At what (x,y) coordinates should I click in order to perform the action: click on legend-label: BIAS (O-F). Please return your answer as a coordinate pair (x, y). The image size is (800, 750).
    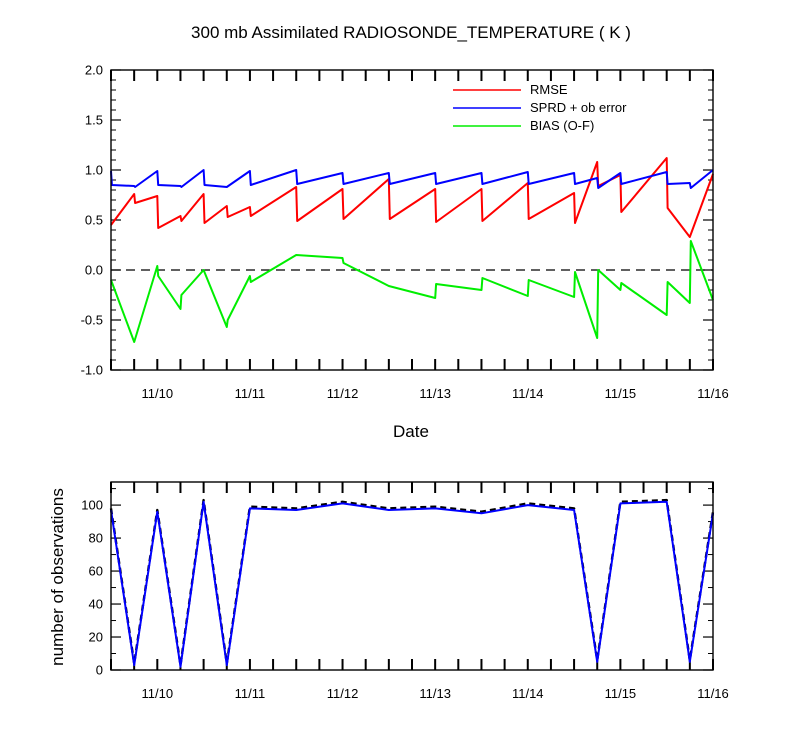
    Looking at the image, I should click on (562, 125).